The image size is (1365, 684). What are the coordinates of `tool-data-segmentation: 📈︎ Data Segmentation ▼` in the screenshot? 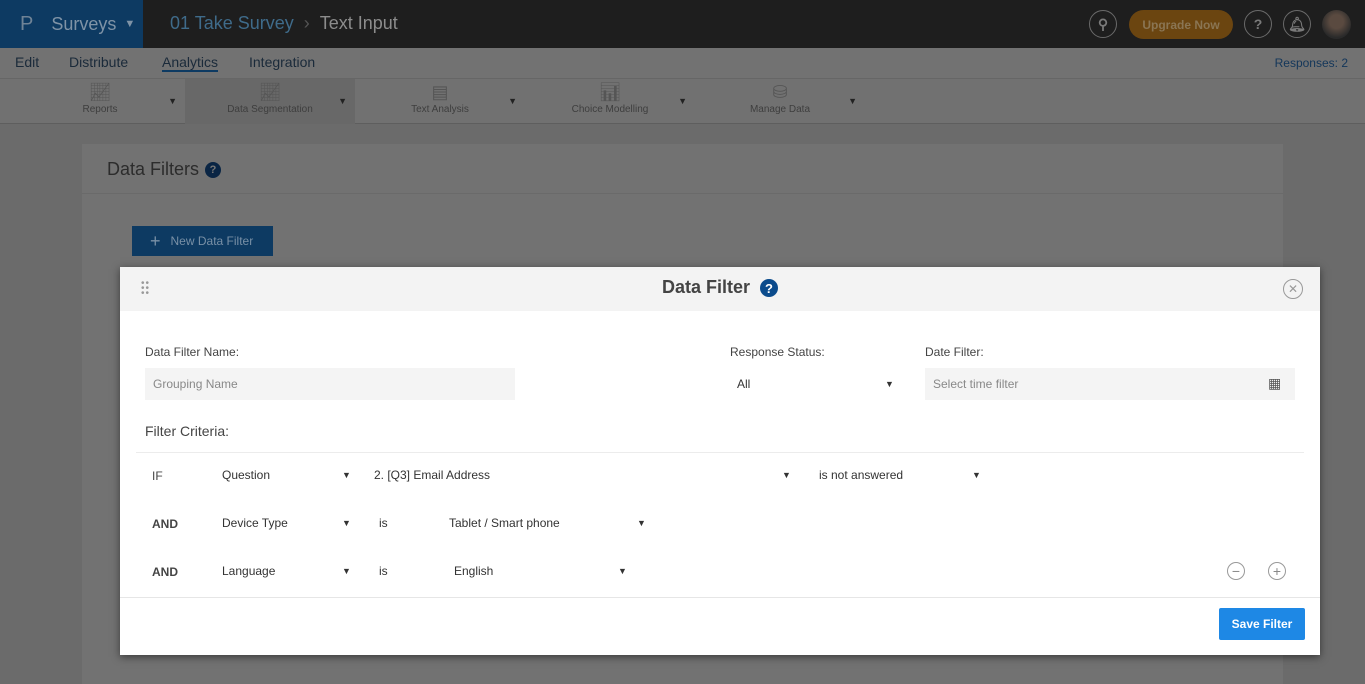 It's located at (270, 101).